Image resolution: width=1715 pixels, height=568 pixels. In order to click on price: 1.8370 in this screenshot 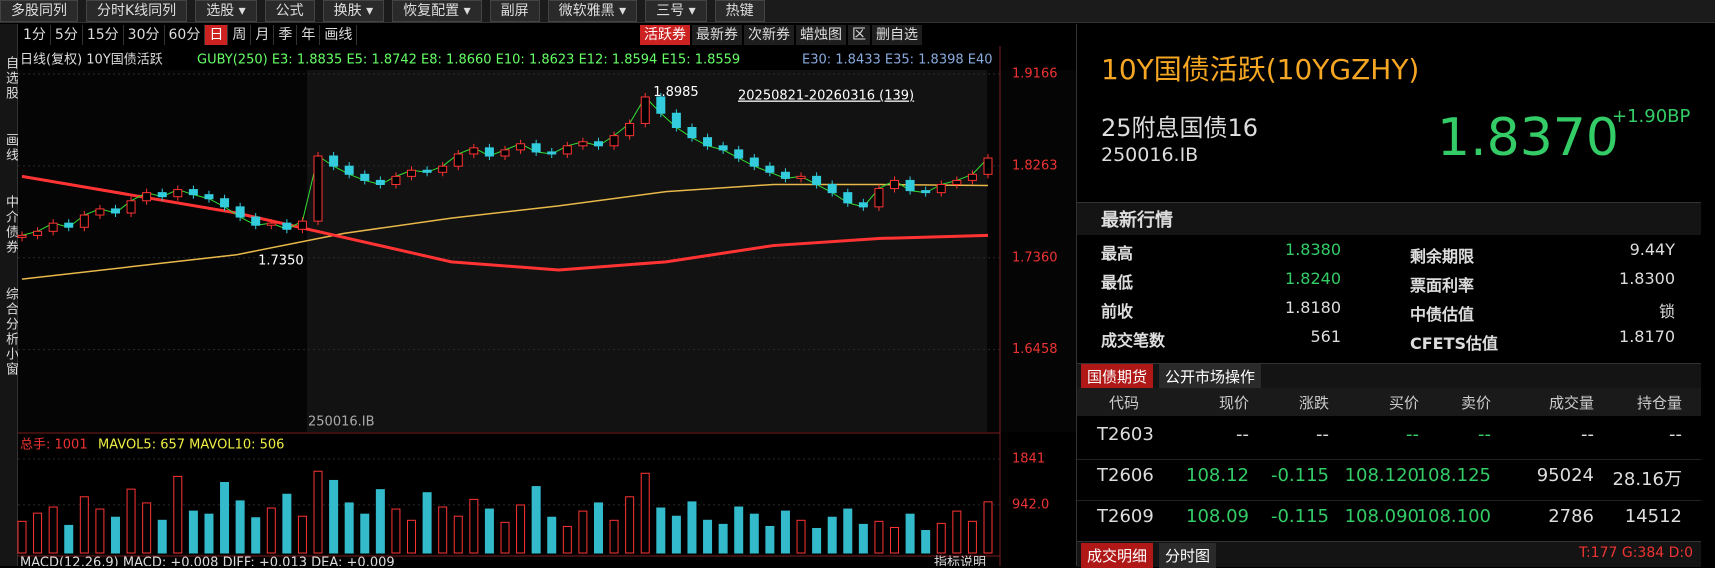, I will do `click(1528, 138)`.